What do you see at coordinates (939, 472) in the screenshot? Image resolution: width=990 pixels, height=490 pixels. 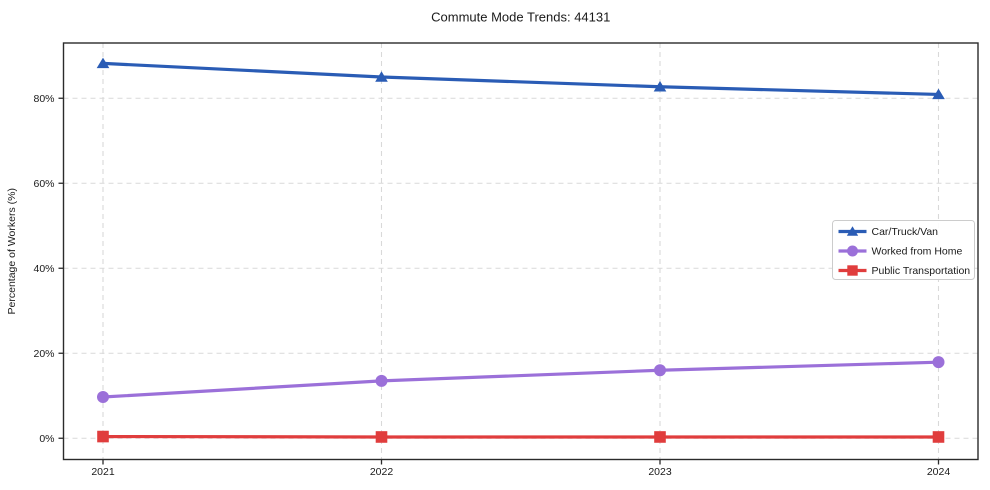 I see `x-tick-label: 2024` at bounding box center [939, 472].